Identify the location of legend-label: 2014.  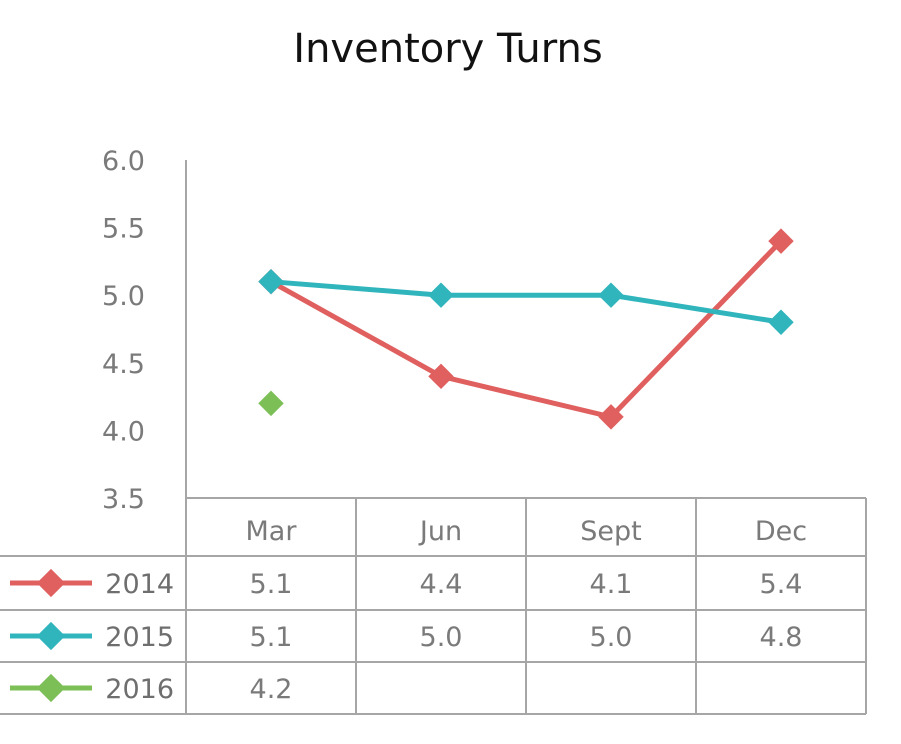
(139, 584).